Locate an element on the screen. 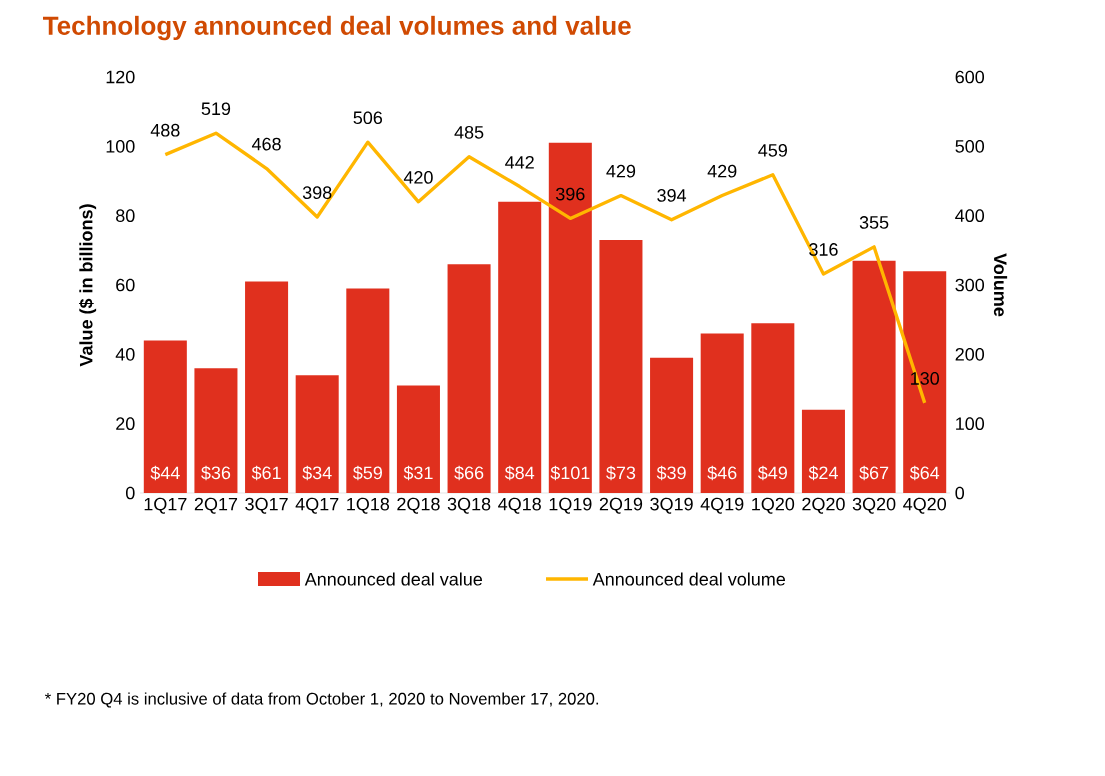 This screenshot has height=776, width=1105. text: * FY20 Q4 is inclusive of data from October 1, 2020 to November 17, 2020. is located at coordinates (321, 700).